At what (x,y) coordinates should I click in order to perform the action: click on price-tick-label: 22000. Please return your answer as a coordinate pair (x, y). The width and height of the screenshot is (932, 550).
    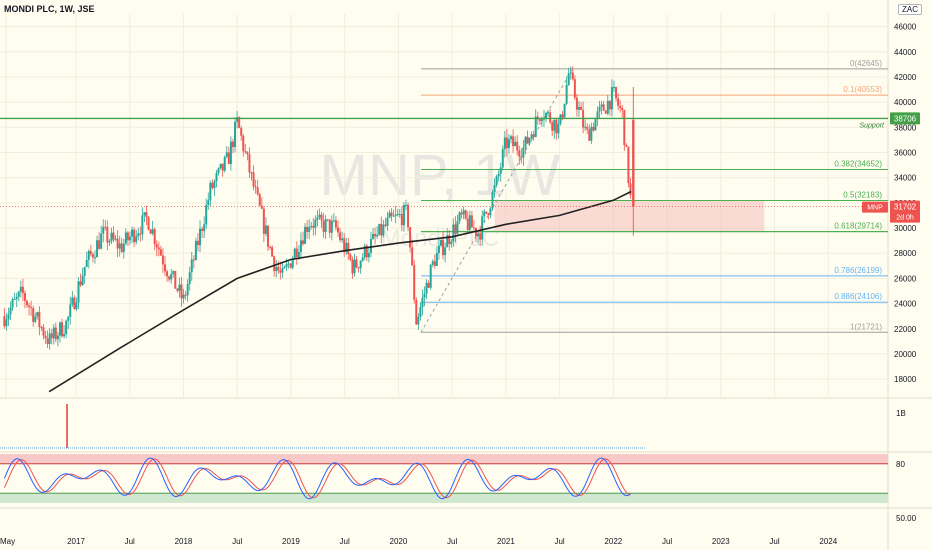
    Looking at the image, I should click on (905, 329).